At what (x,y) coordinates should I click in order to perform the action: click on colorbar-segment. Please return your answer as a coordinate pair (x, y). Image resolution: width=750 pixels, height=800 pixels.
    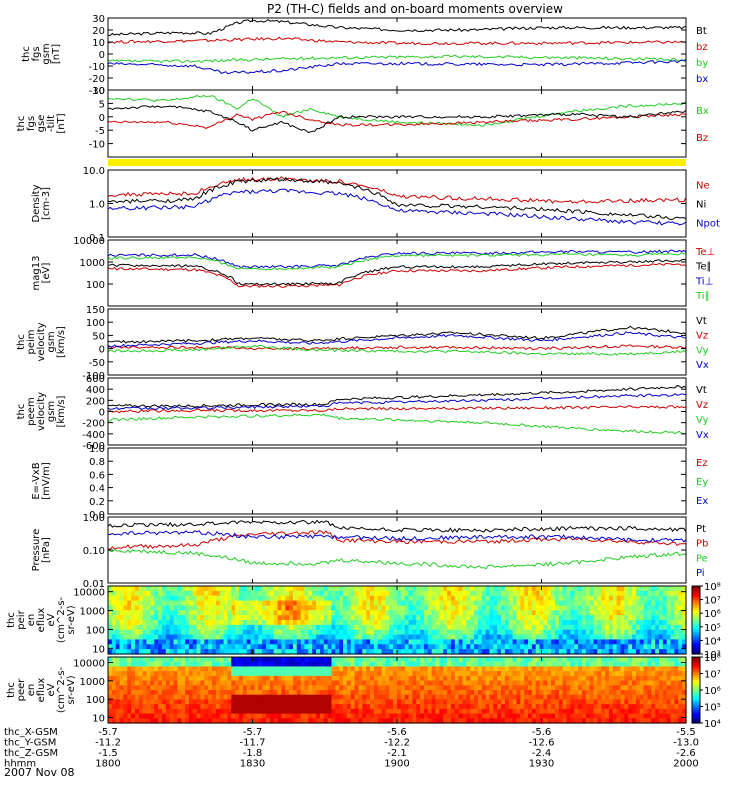
    Looking at the image, I should click on (696, 673).